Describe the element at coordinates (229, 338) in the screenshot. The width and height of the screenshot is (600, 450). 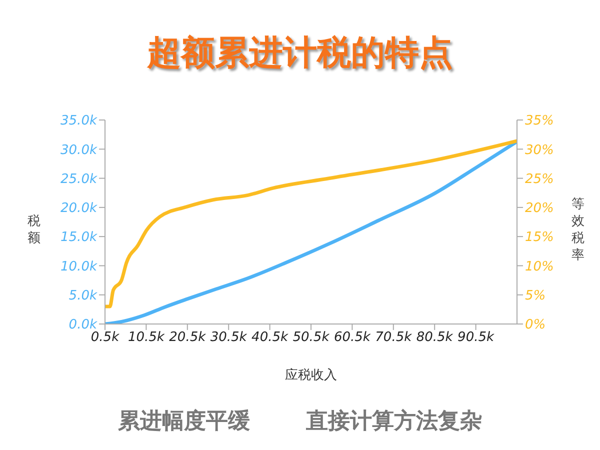
I see `x-tick-label: 30.5k` at that location.